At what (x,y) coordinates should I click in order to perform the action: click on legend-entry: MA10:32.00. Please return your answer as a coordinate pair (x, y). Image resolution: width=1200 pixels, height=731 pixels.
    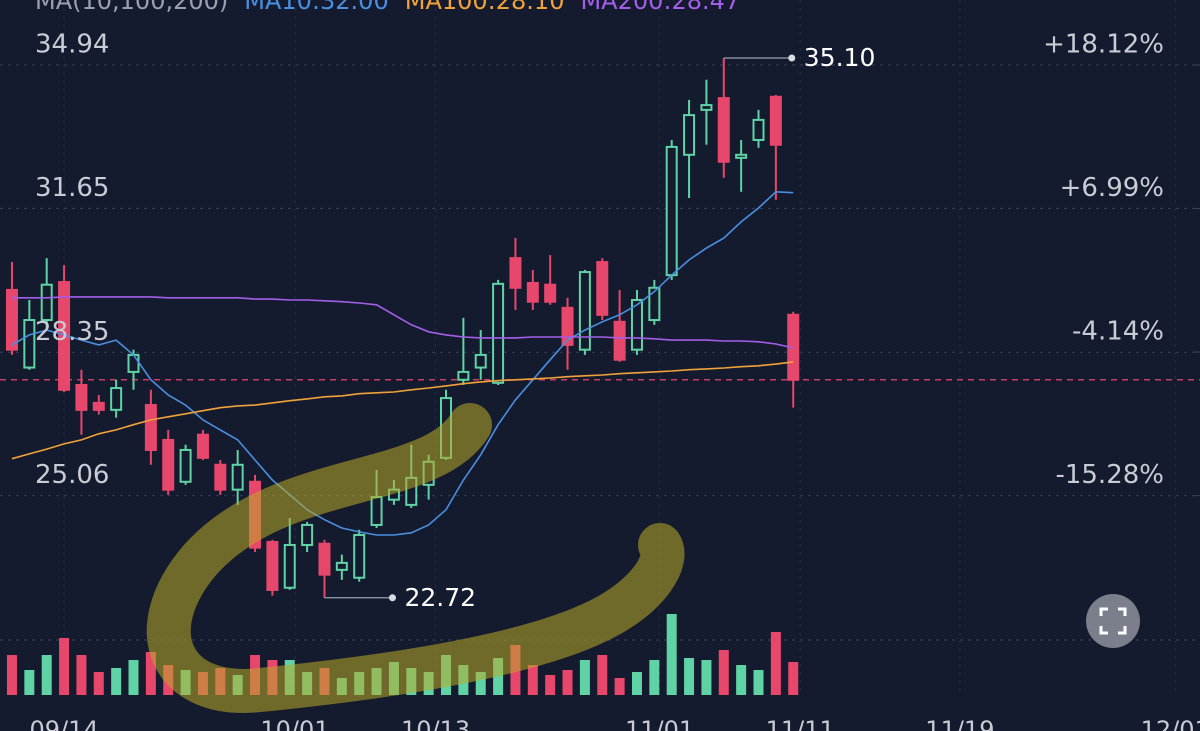
    Looking at the image, I should click on (316, 7).